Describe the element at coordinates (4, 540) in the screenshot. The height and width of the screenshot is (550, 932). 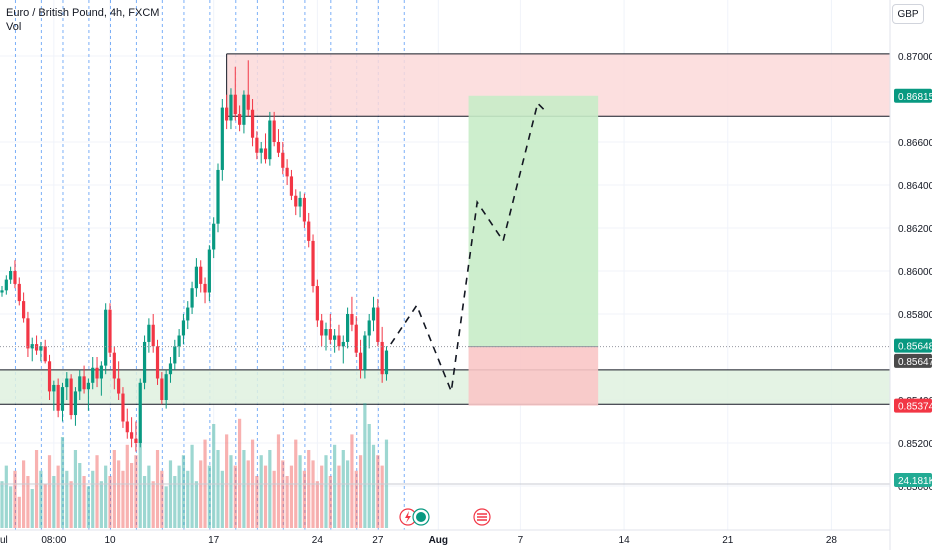
I see `time-tick-label: ul` at that location.